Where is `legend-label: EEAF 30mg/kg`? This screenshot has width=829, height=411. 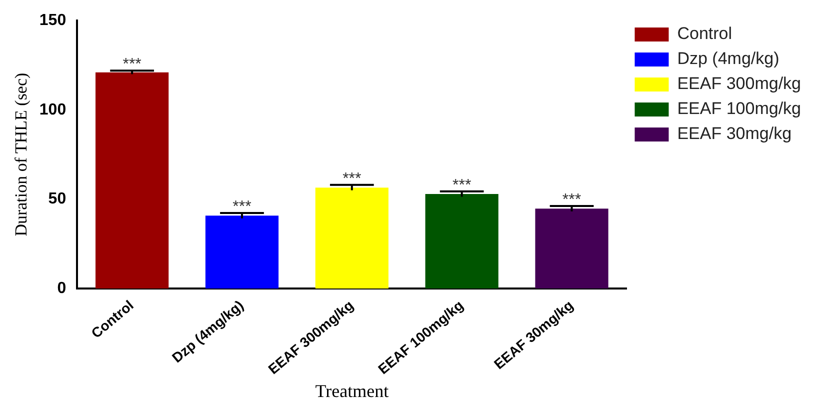 legend-label: EEAF 30mg/kg is located at coordinates (734, 134).